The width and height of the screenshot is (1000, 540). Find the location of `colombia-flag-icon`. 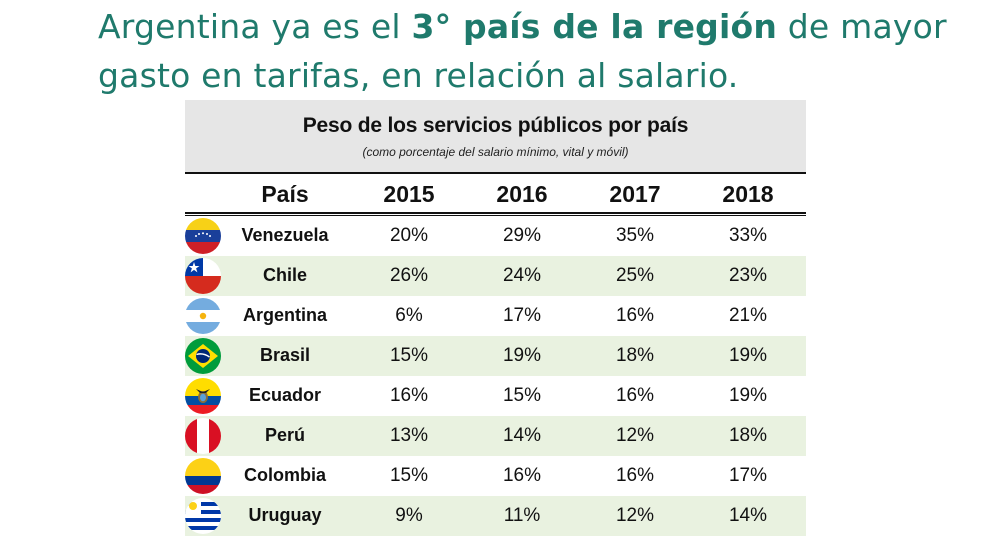

colombia-flag-icon is located at coordinates (203, 476).